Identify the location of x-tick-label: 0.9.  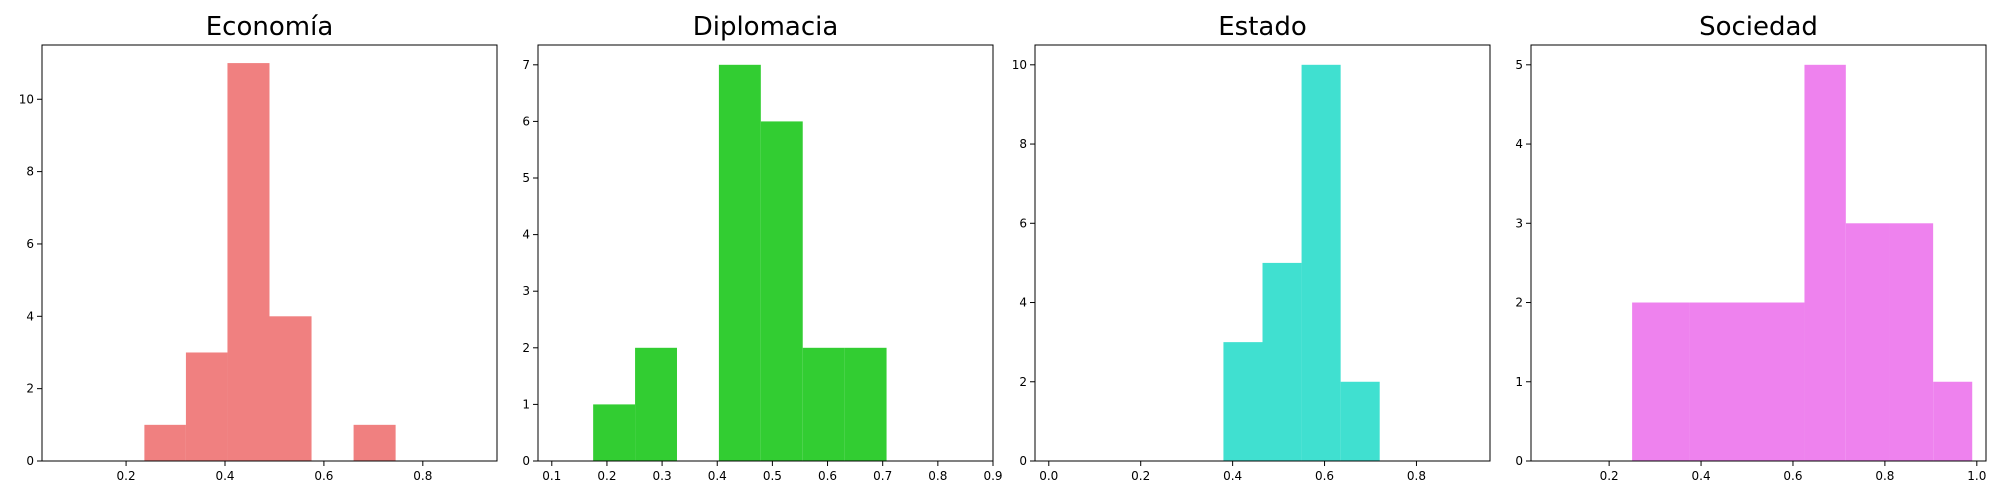
(992, 476).